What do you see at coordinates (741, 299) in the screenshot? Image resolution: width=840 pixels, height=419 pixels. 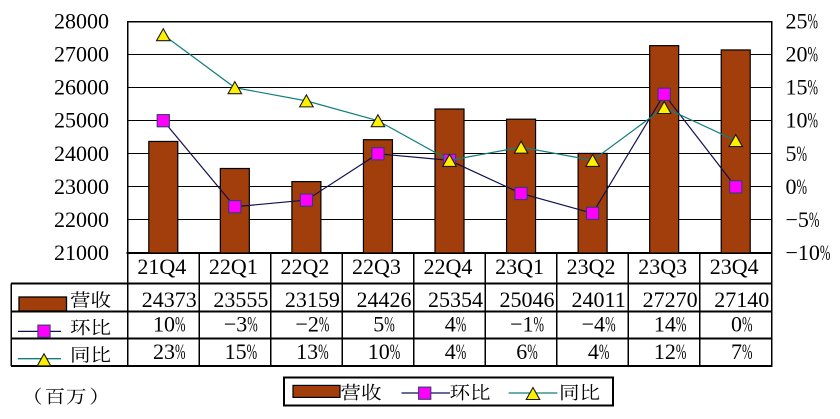 I see `svg-text: 27140` at bounding box center [741, 299].